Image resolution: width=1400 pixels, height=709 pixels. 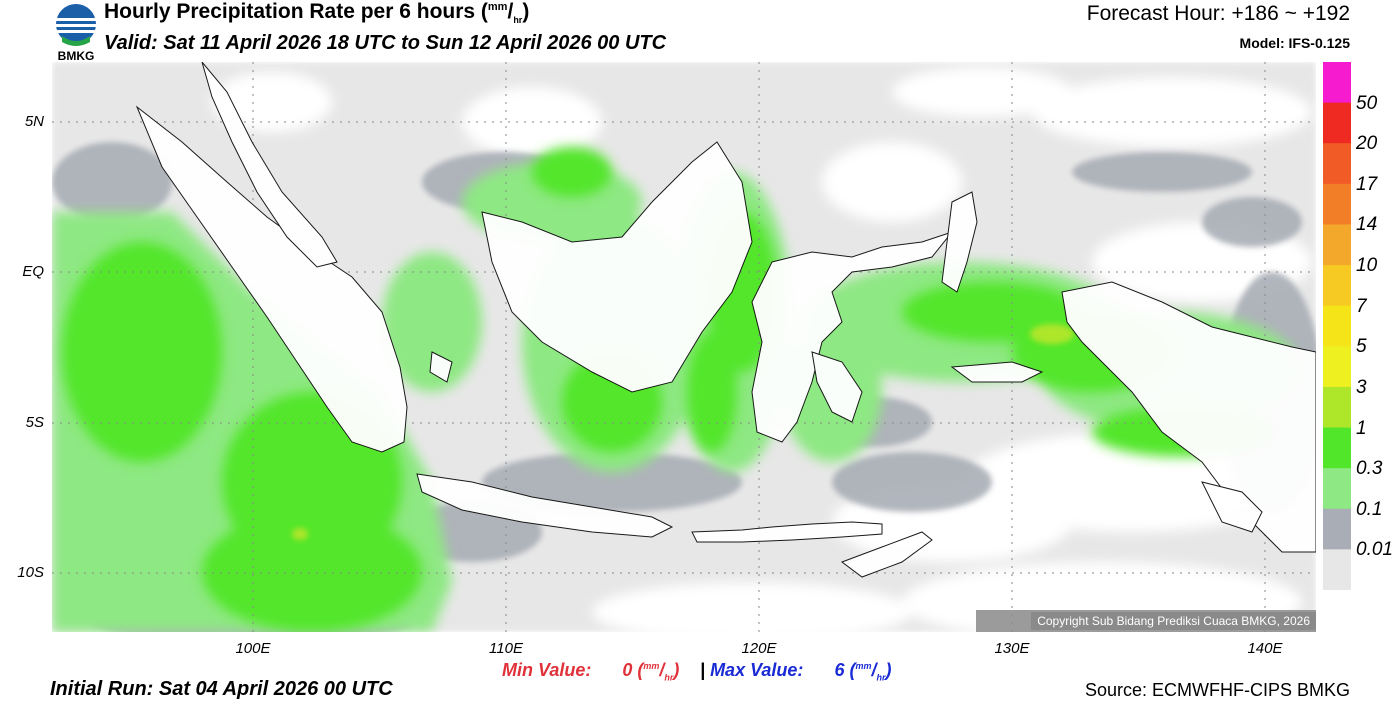 What do you see at coordinates (33, 271) in the screenshot?
I see `lat-label-eq: EQ` at bounding box center [33, 271].